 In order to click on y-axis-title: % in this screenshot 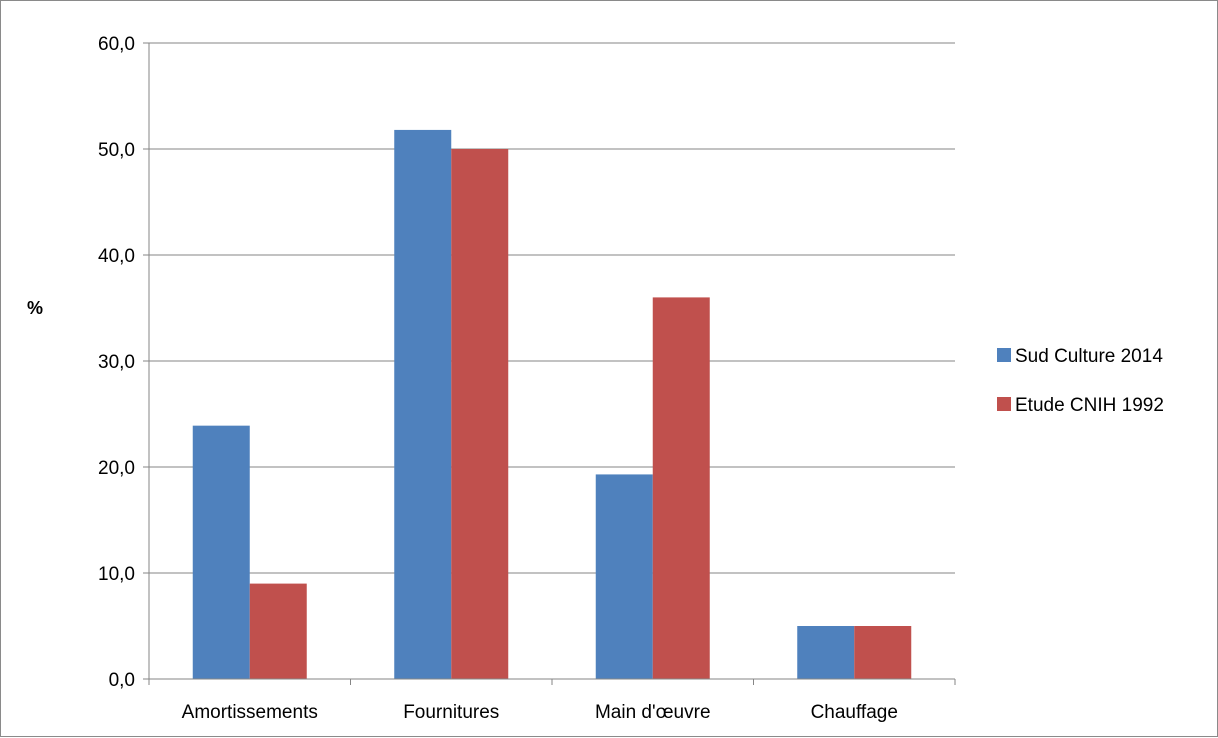, I will do `click(35, 308)`.